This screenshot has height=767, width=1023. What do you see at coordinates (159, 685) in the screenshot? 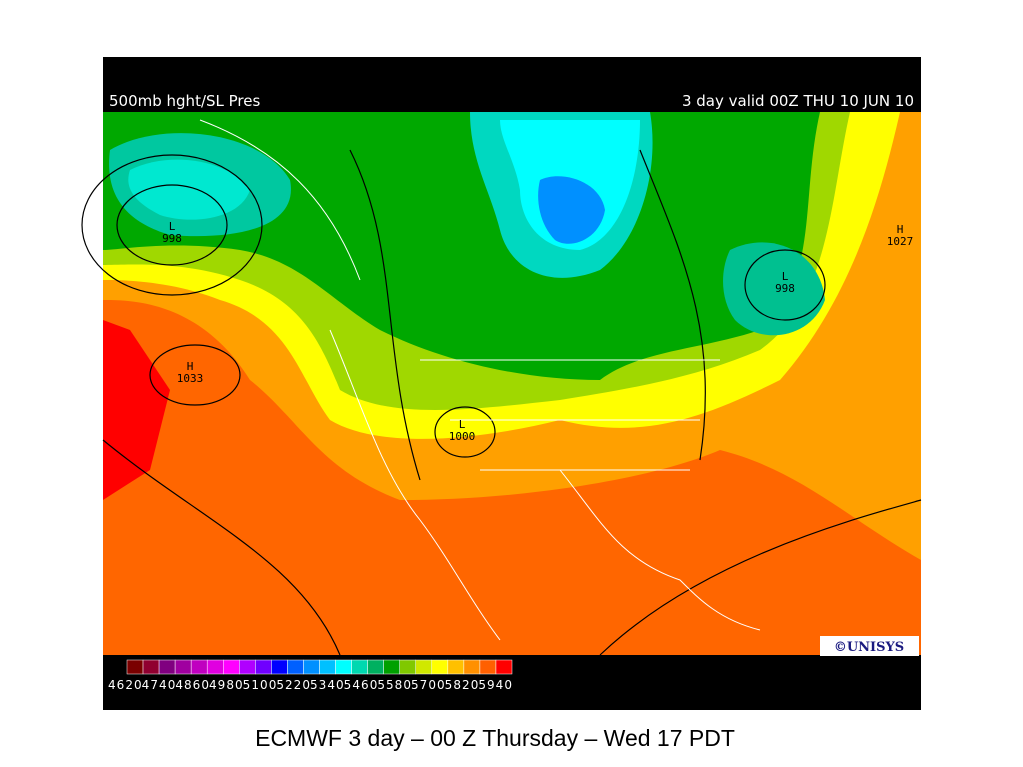
I see `colorbar-label: 4740` at bounding box center [159, 685].